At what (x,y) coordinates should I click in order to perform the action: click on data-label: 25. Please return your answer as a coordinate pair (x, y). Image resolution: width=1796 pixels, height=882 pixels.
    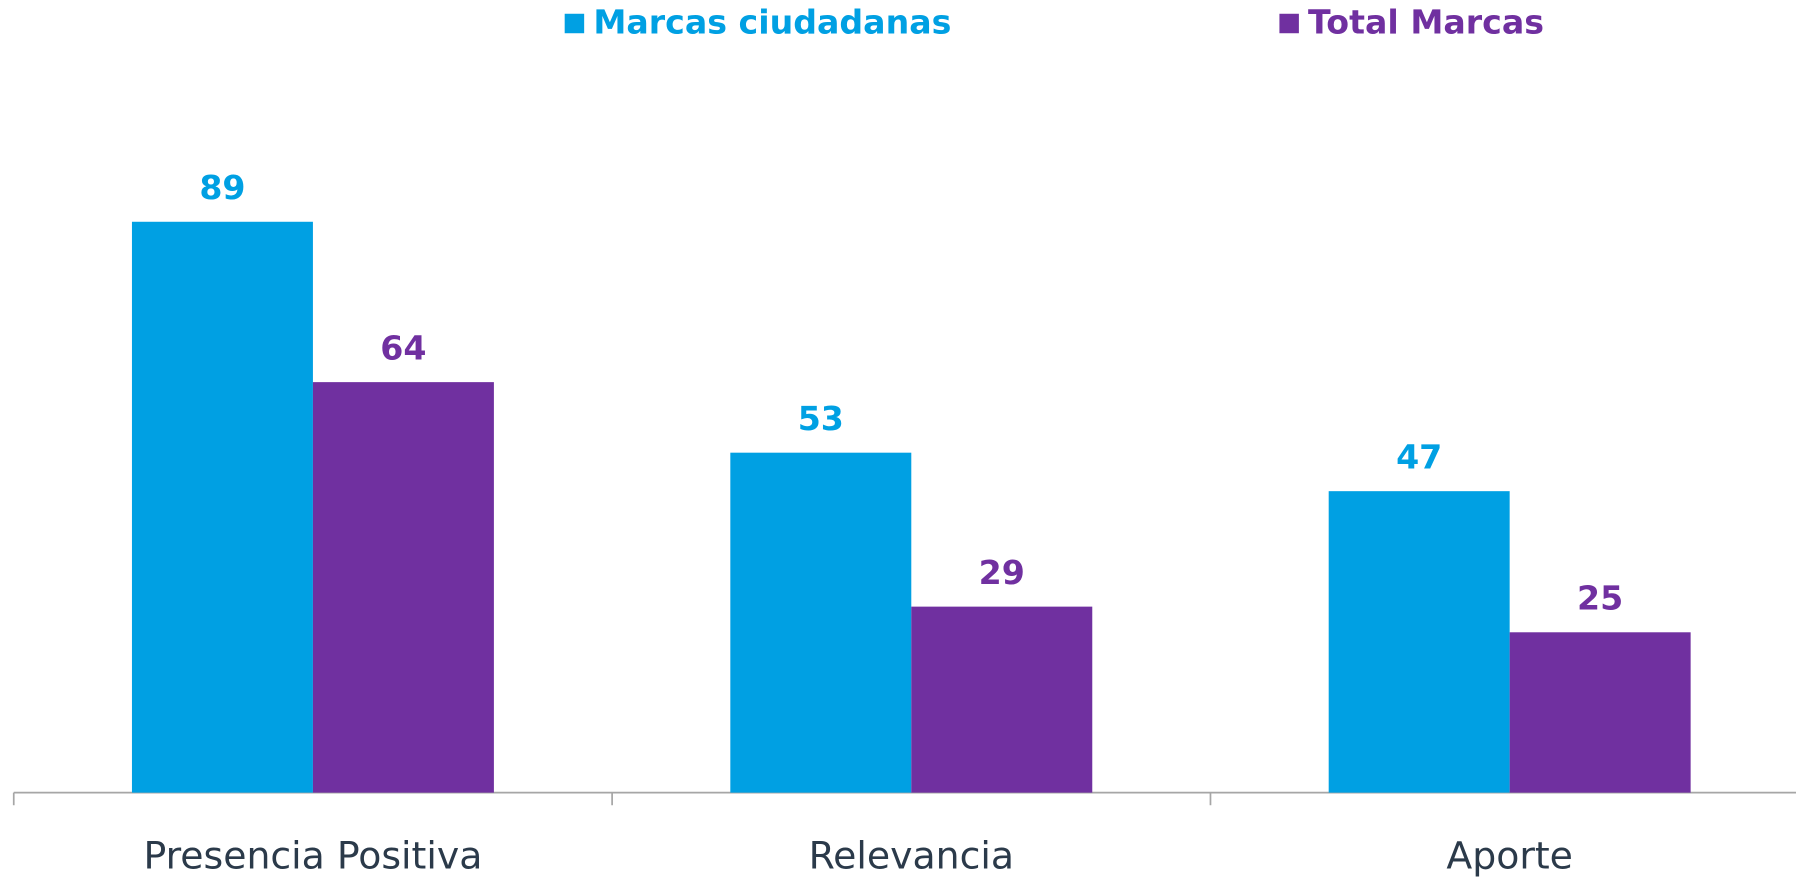
    Looking at the image, I should click on (1600, 598).